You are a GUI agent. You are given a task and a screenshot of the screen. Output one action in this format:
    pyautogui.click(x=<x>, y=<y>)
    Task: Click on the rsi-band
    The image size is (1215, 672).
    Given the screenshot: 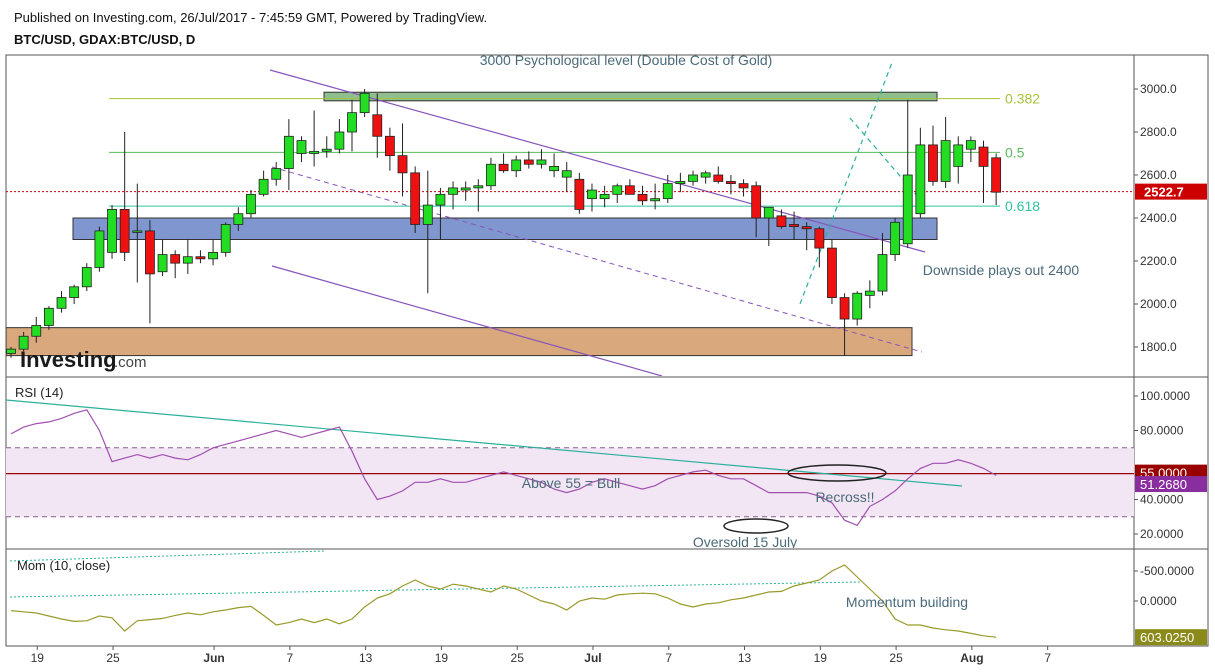 What is the action you would take?
    pyautogui.click(x=570, y=482)
    